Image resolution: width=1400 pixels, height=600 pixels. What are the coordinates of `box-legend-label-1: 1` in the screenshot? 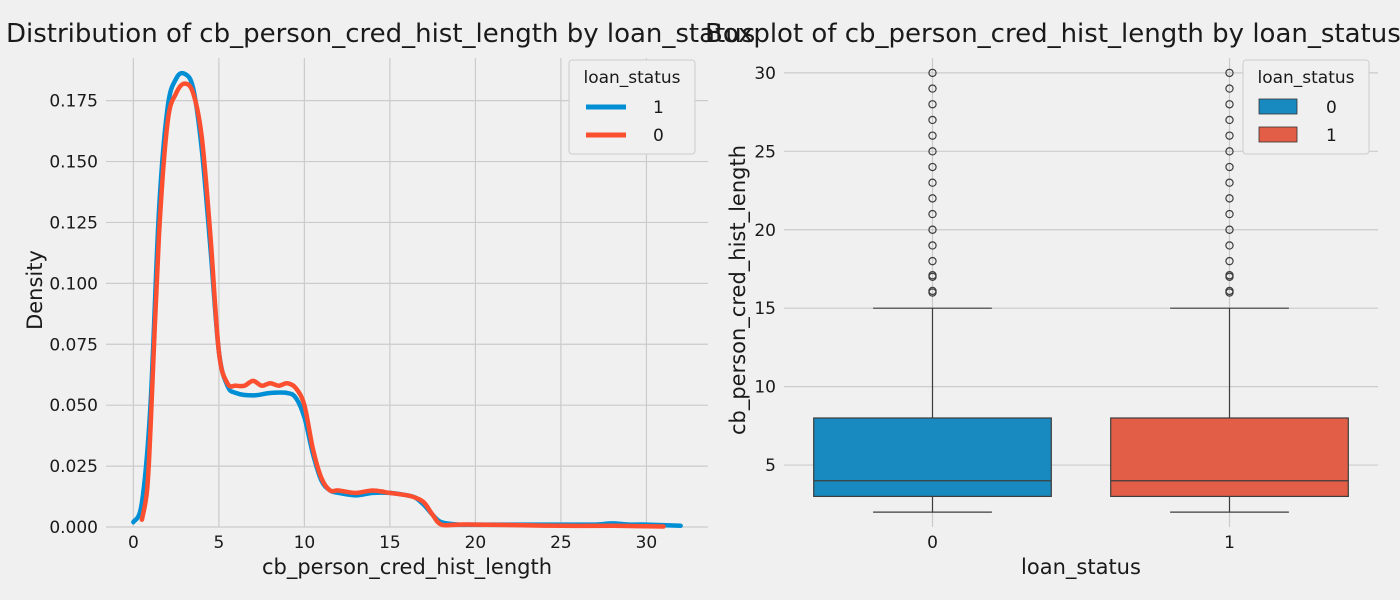 It's located at (1331, 136).